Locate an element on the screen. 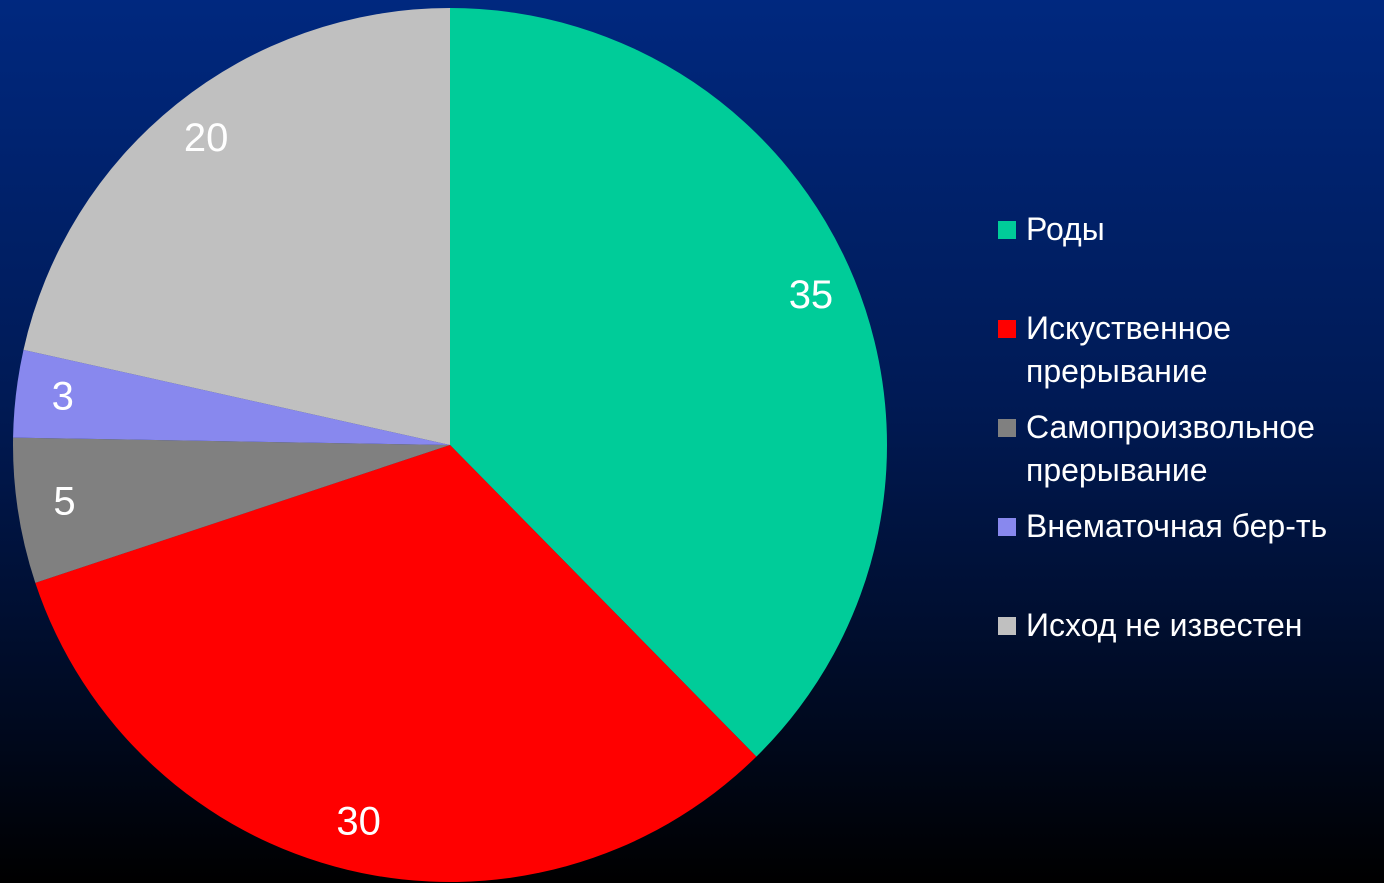  data-label: 30 is located at coordinates (358, 822).